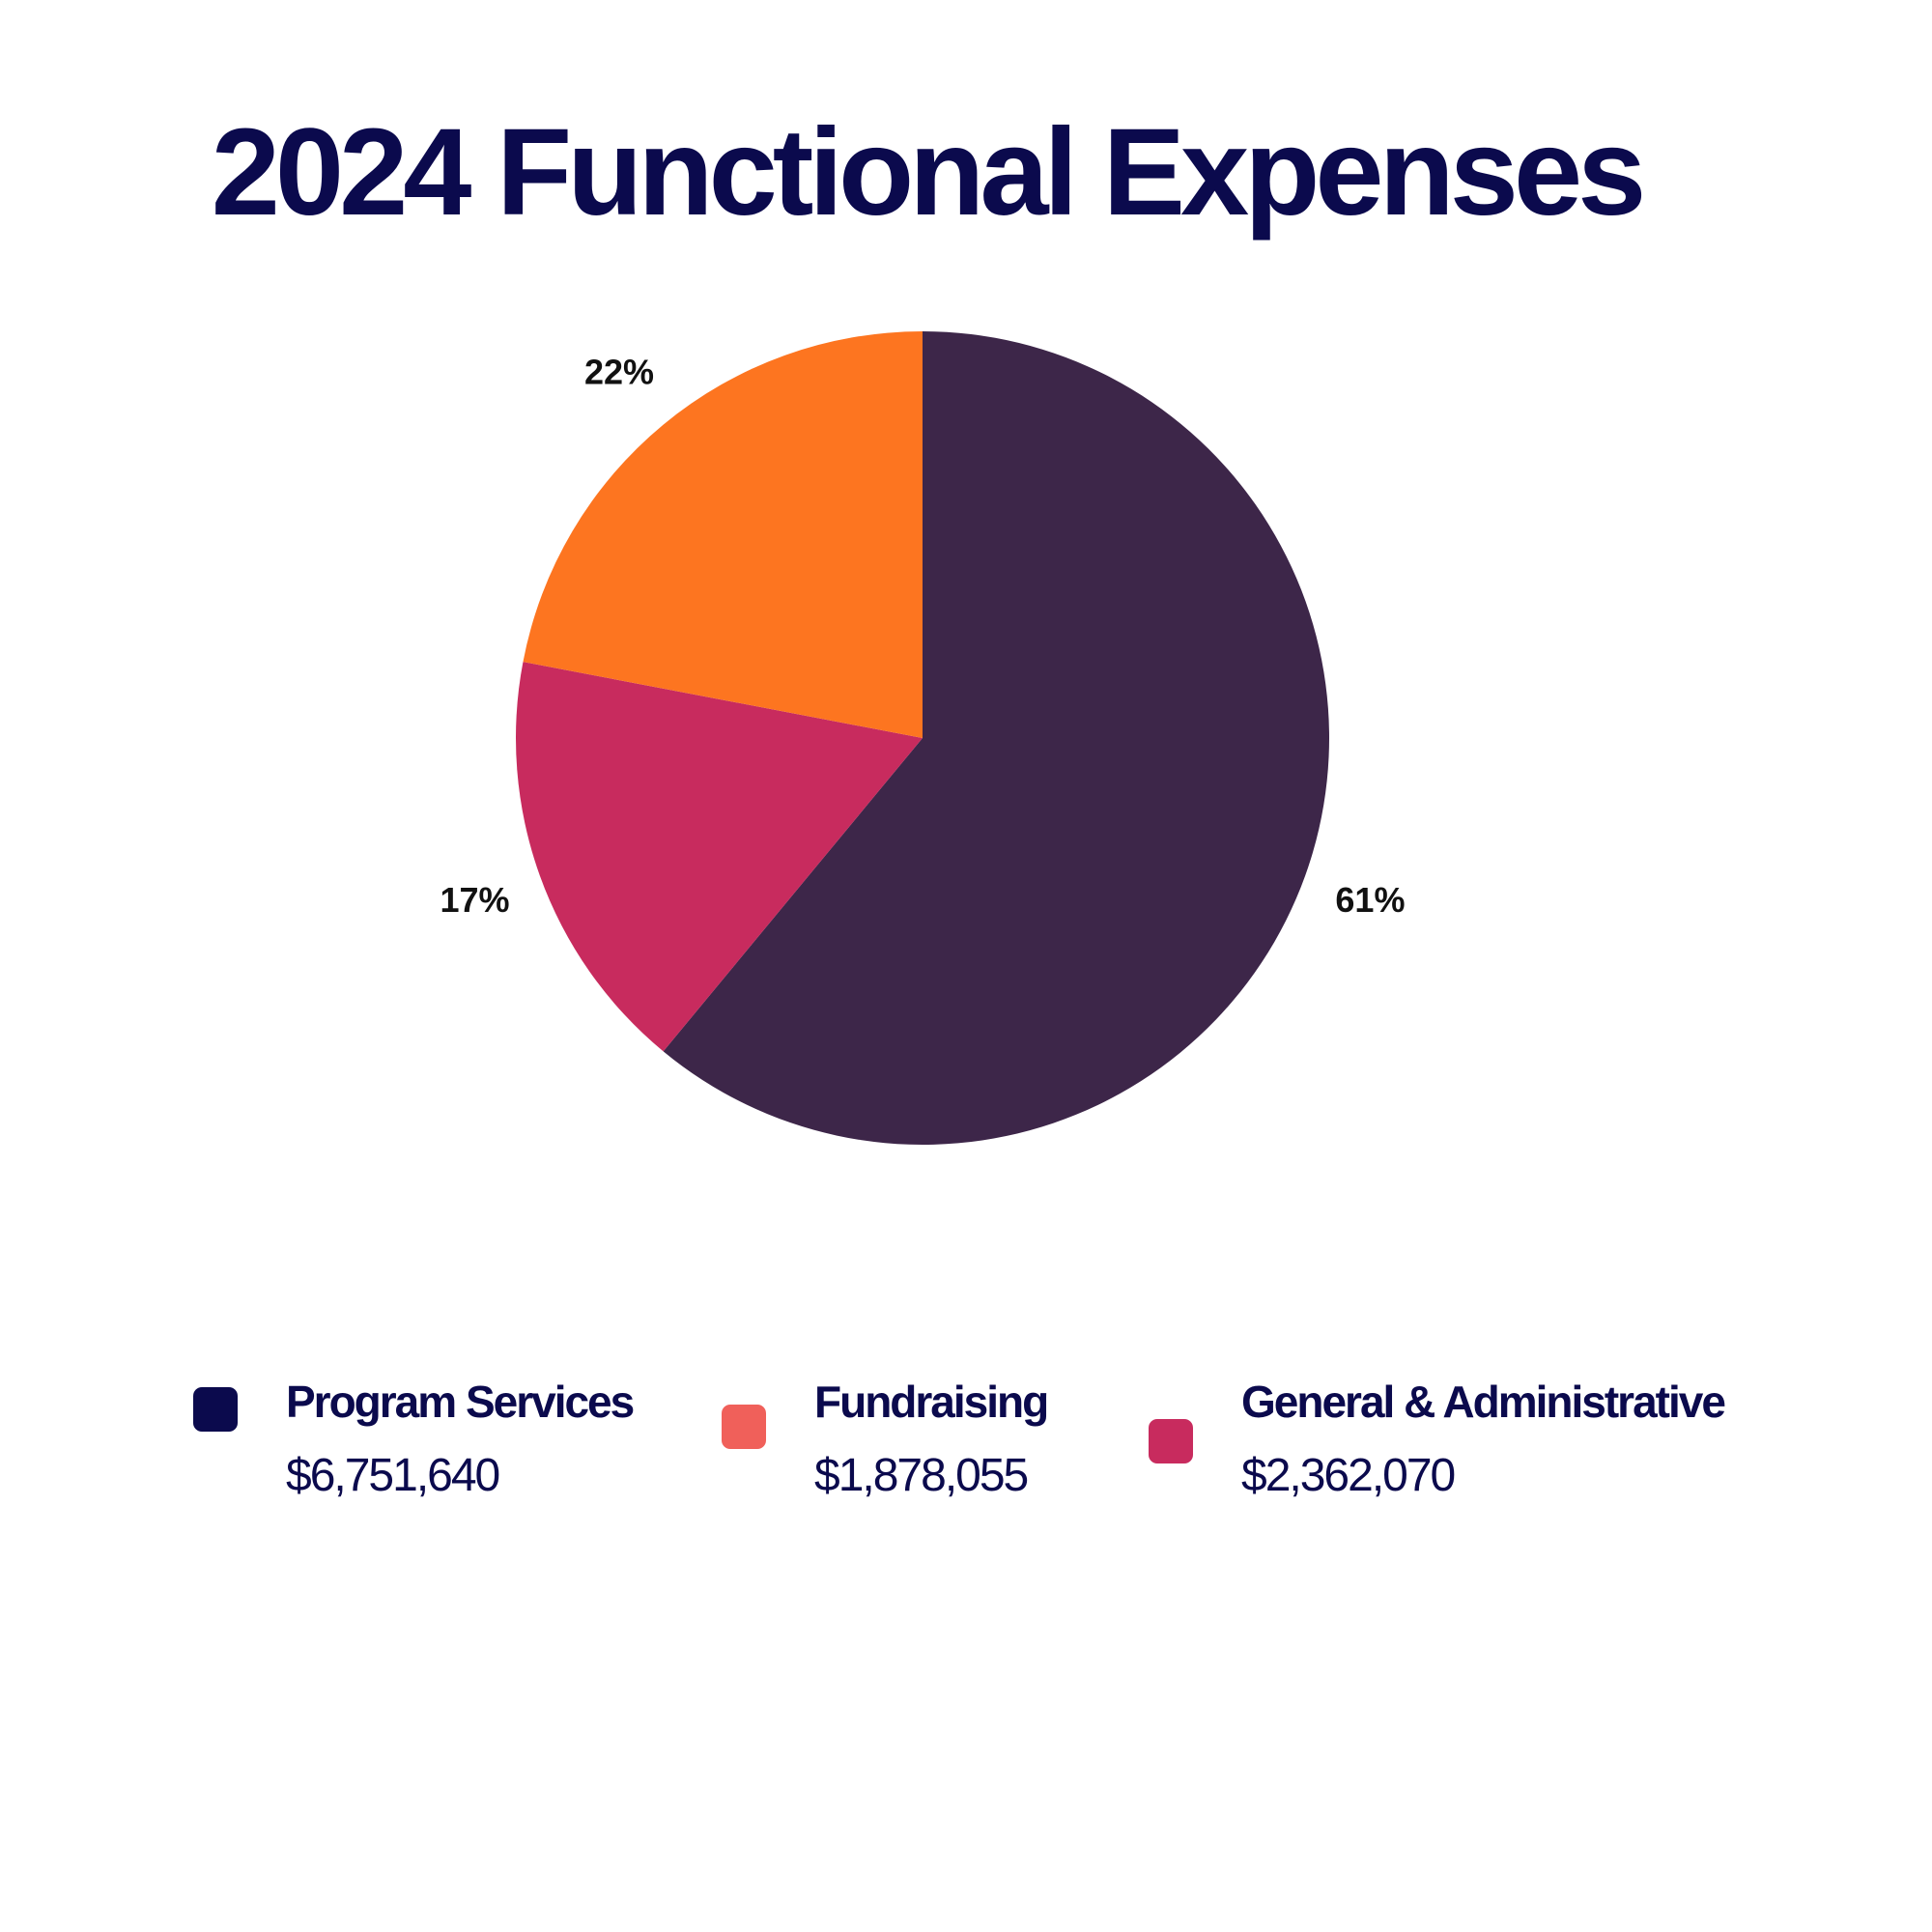 The image size is (1932, 1932). I want to click on slice-label: 22%, so click(619, 371).